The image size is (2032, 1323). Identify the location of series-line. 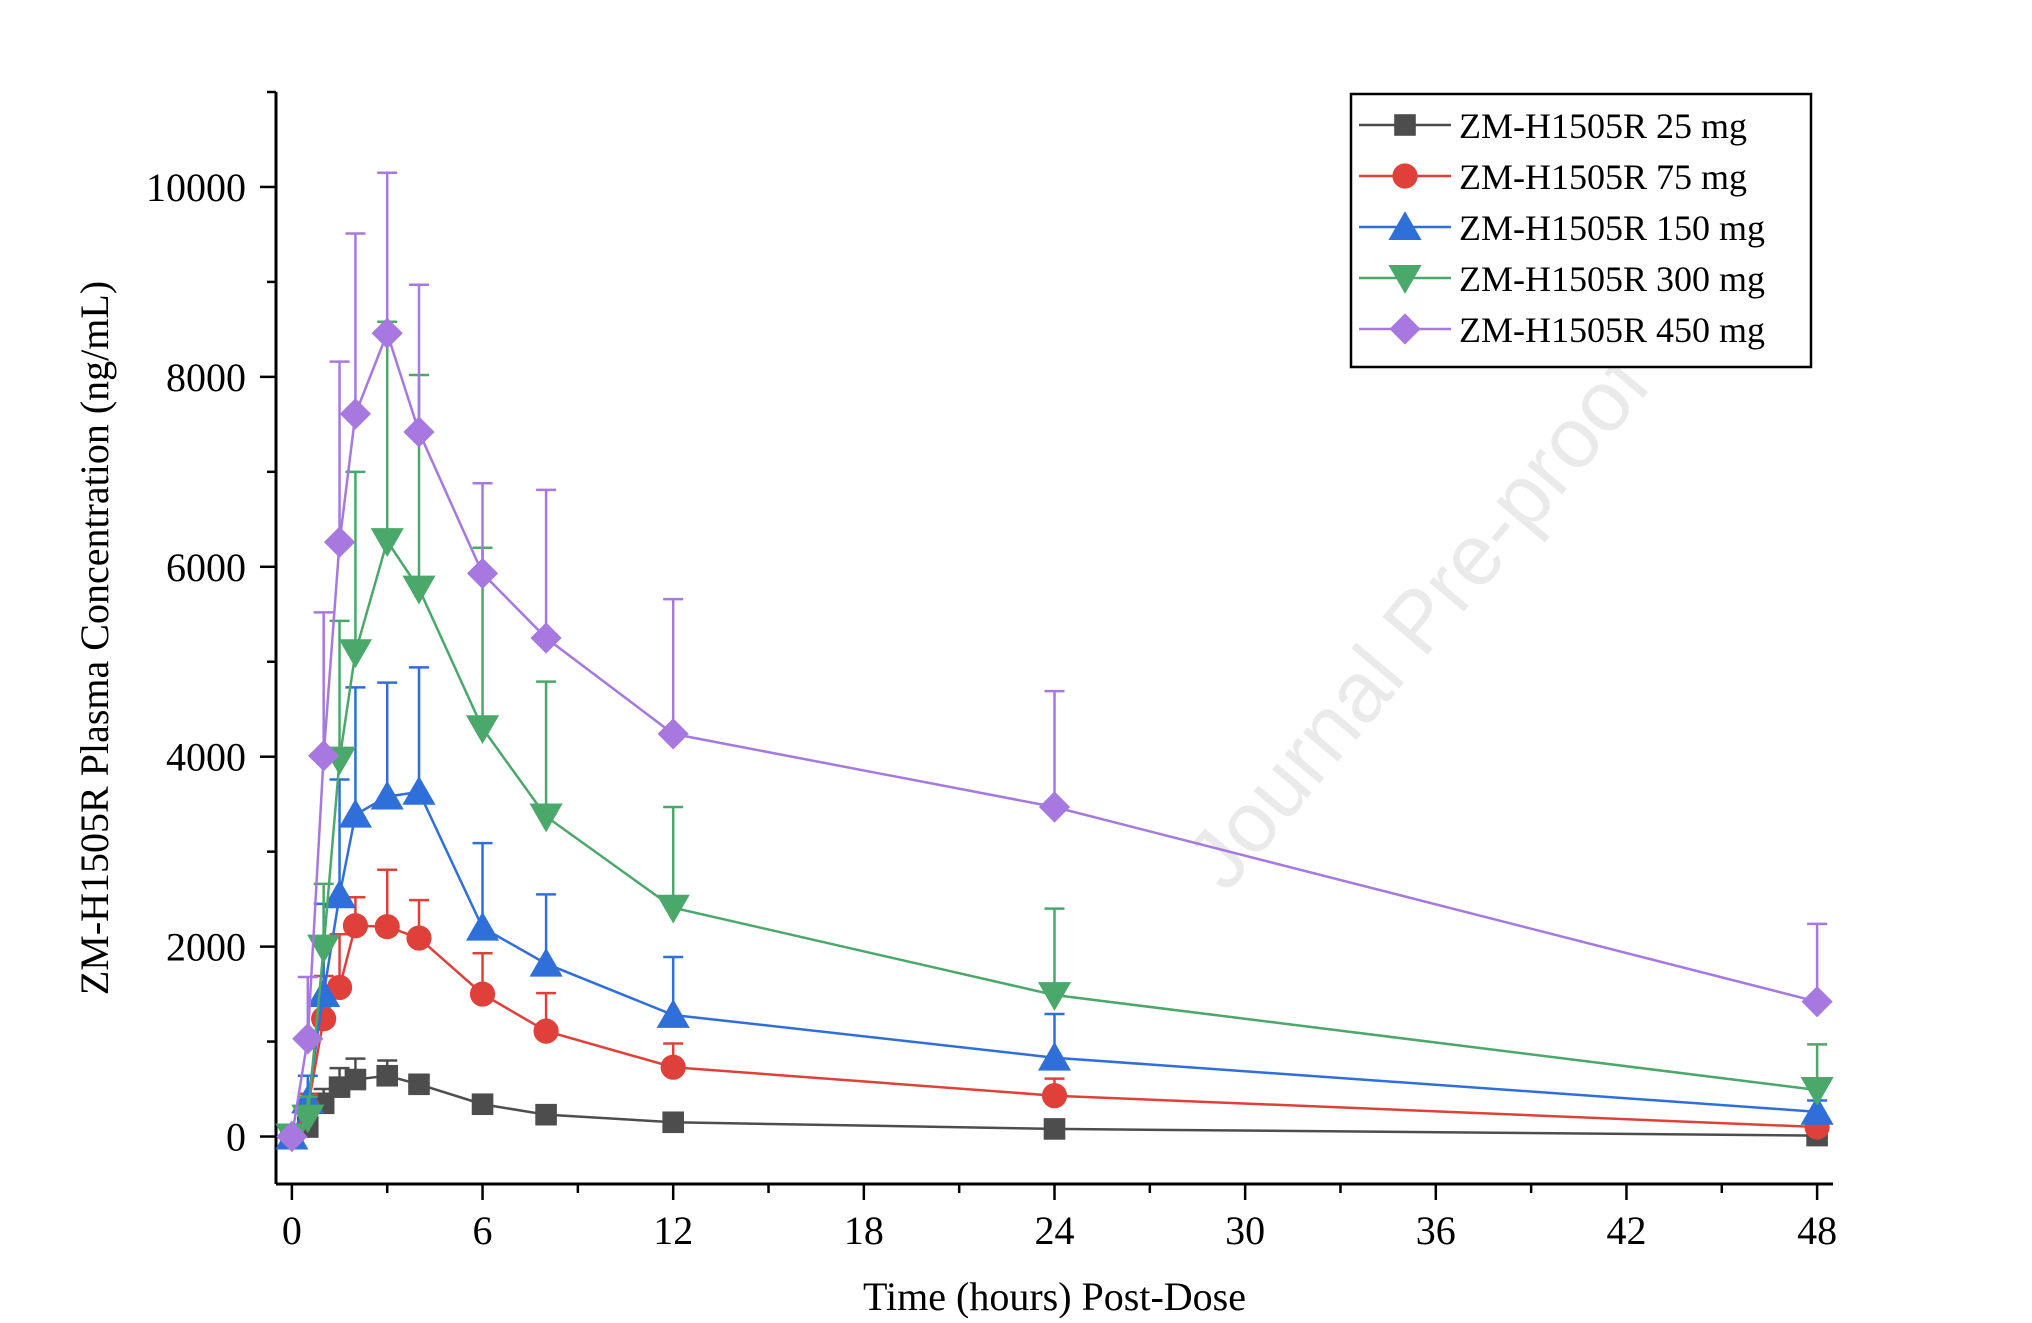
(1054, 1031).